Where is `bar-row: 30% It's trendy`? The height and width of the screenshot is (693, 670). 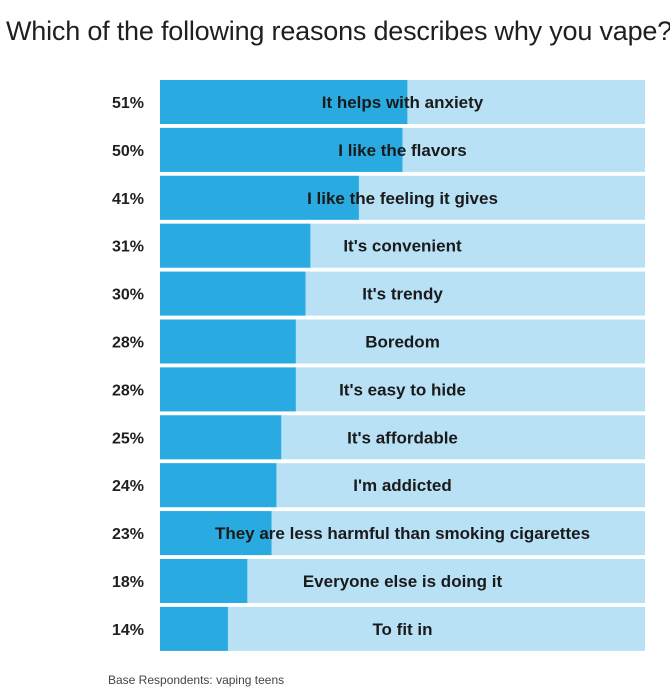
bar-row: 30% It's trendy is located at coordinates (378, 293).